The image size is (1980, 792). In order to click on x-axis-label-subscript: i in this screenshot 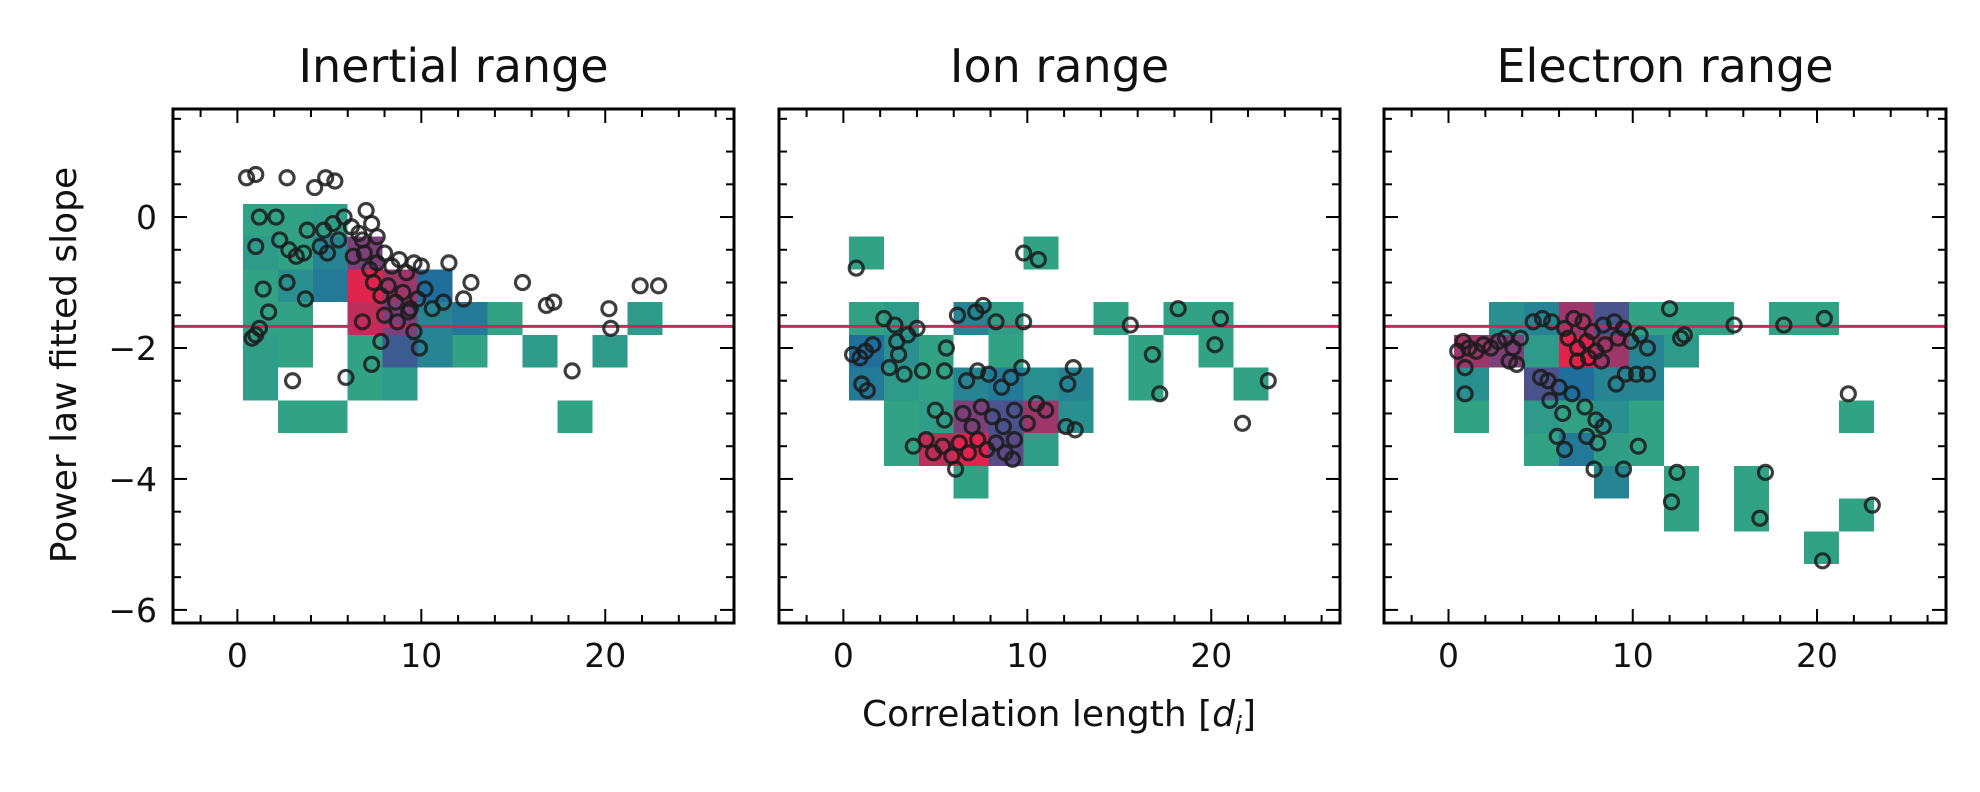, I will do `click(1238, 725)`.